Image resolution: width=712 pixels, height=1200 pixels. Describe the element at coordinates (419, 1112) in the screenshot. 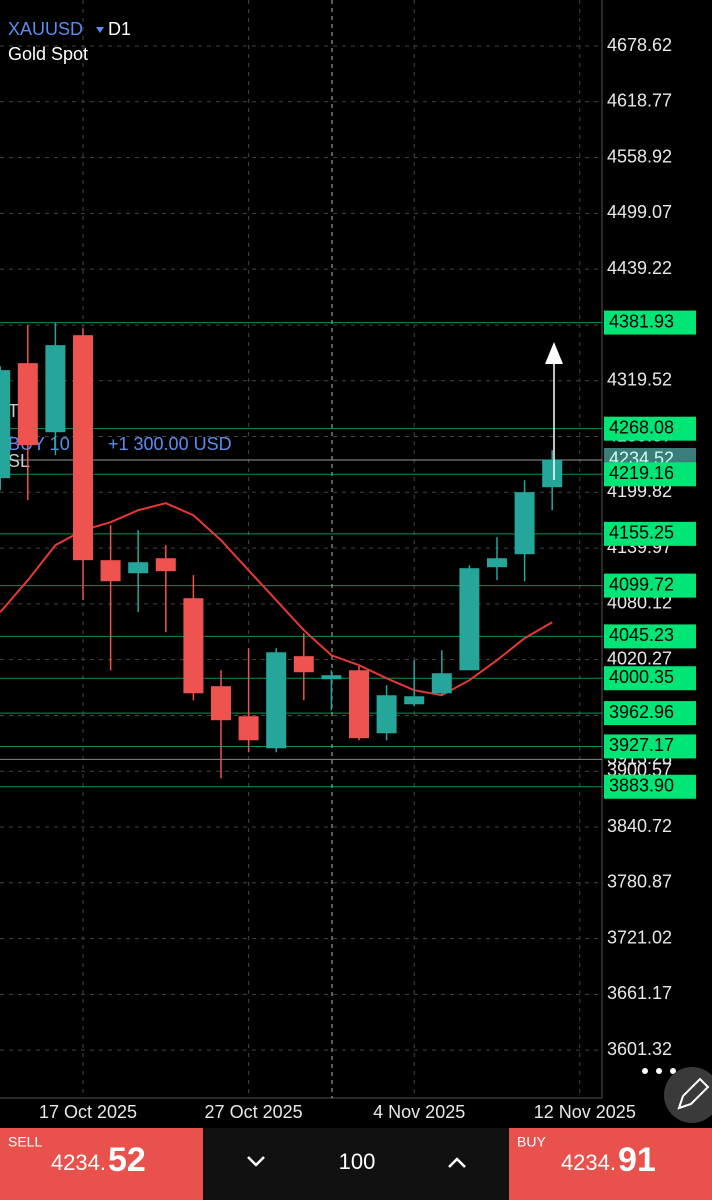

I see `x-tick-label: 4 Nov 2025` at that location.